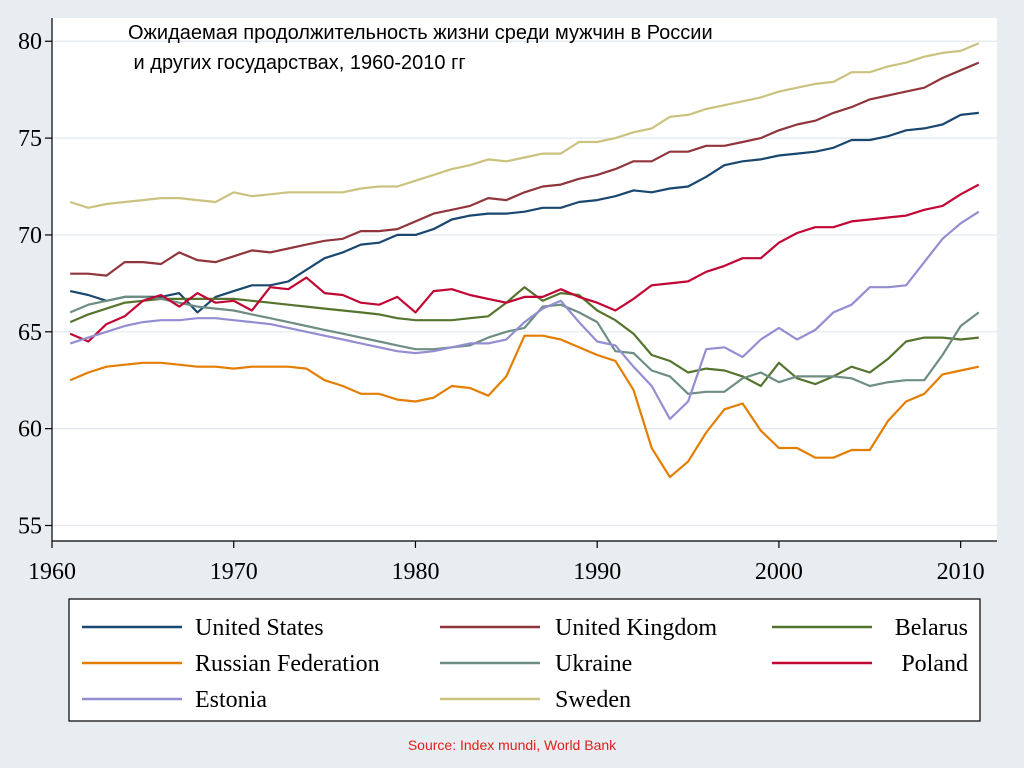  What do you see at coordinates (231, 700) in the screenshot?
I see `legend-label-estonia: Estonia` at bounding box center [231, 700].